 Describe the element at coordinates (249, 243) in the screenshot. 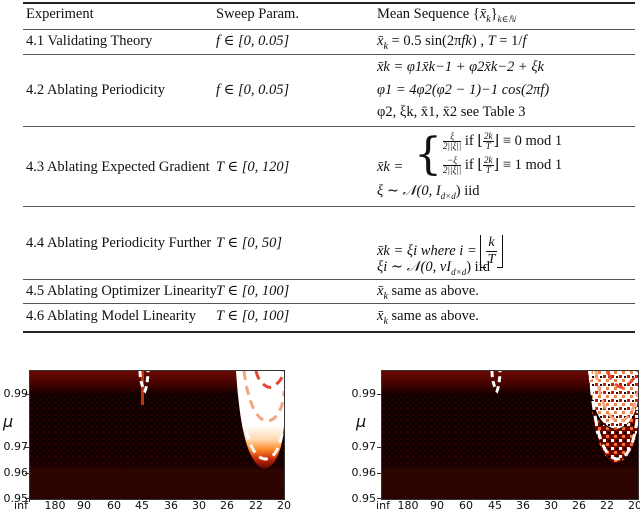

I see `row-4-4-sweep: T ∈ [0, 50]` at that location.